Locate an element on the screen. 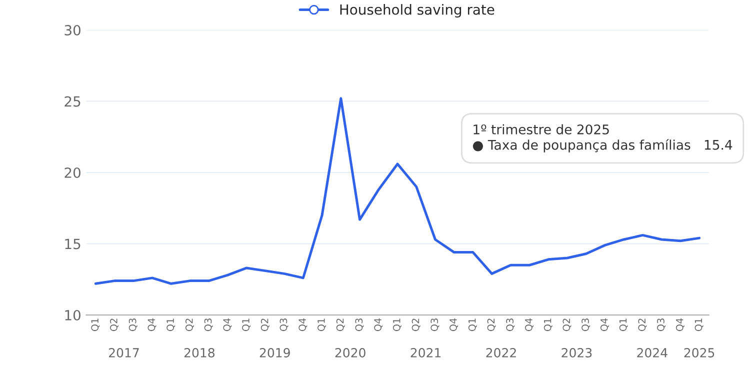  legend-label: Household saving rate is located at coordinates (417, 11).